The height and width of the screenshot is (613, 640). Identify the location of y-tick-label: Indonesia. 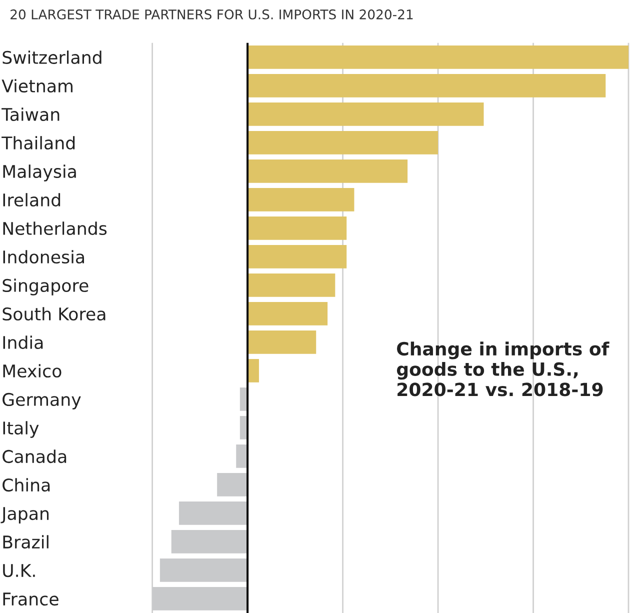
(43, 257).